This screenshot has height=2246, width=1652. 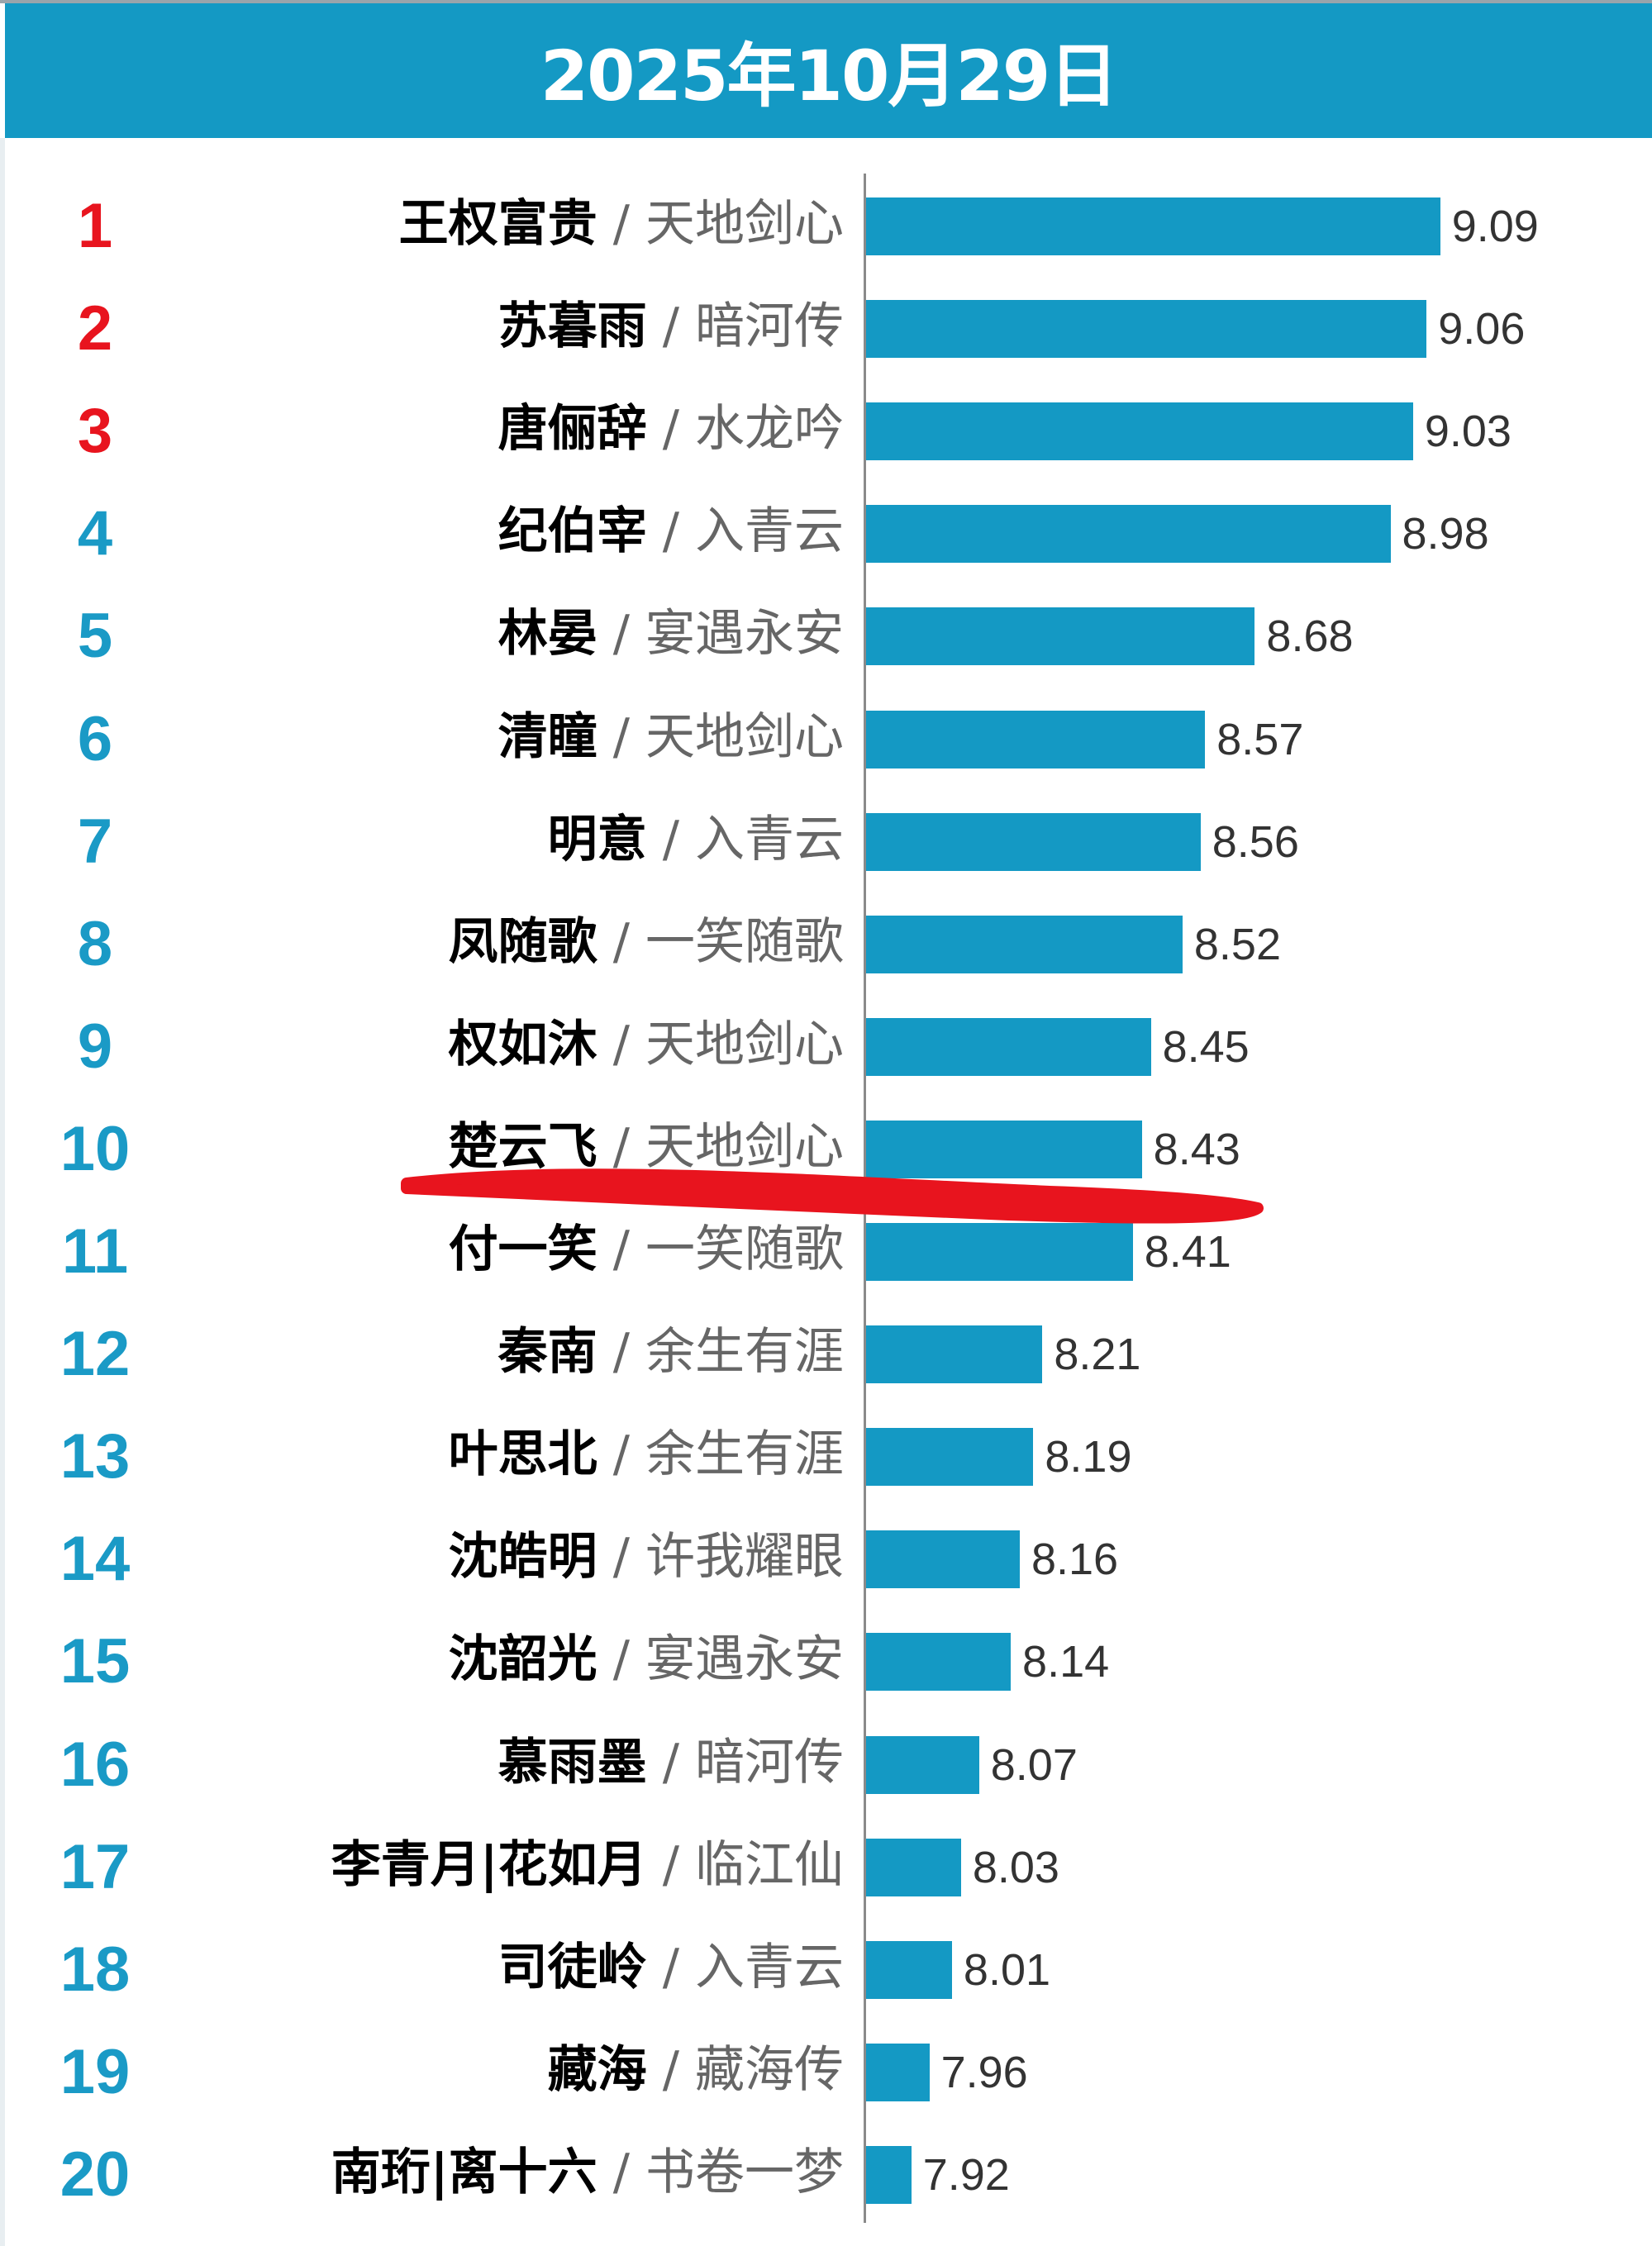 What do you see at coordinates (95, 1148) in the screenshot?
I see `rank-number: 10` at bounding box center [95, 1148].